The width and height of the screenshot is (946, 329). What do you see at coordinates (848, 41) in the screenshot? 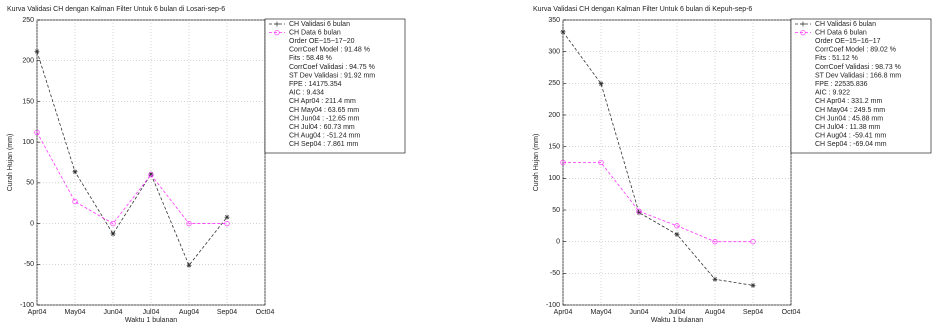
I see `legend-note: Order OE~15~16~17` at bounding box center [848, 41].